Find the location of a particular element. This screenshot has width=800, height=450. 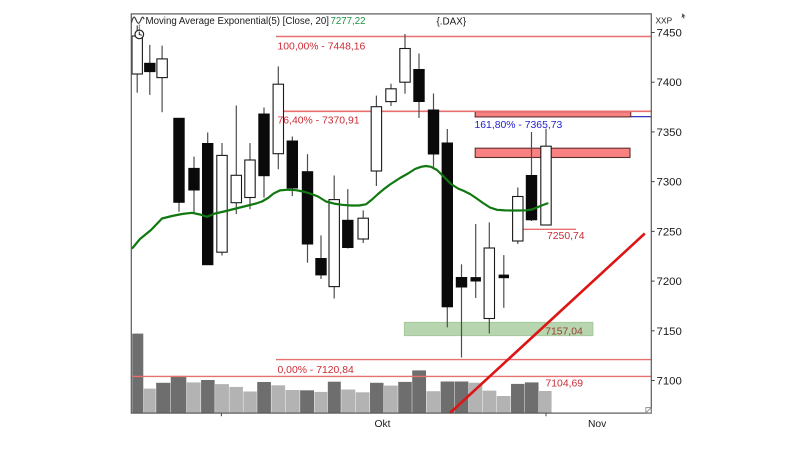

svg-text: Nov is located at coordinates (597, 424).